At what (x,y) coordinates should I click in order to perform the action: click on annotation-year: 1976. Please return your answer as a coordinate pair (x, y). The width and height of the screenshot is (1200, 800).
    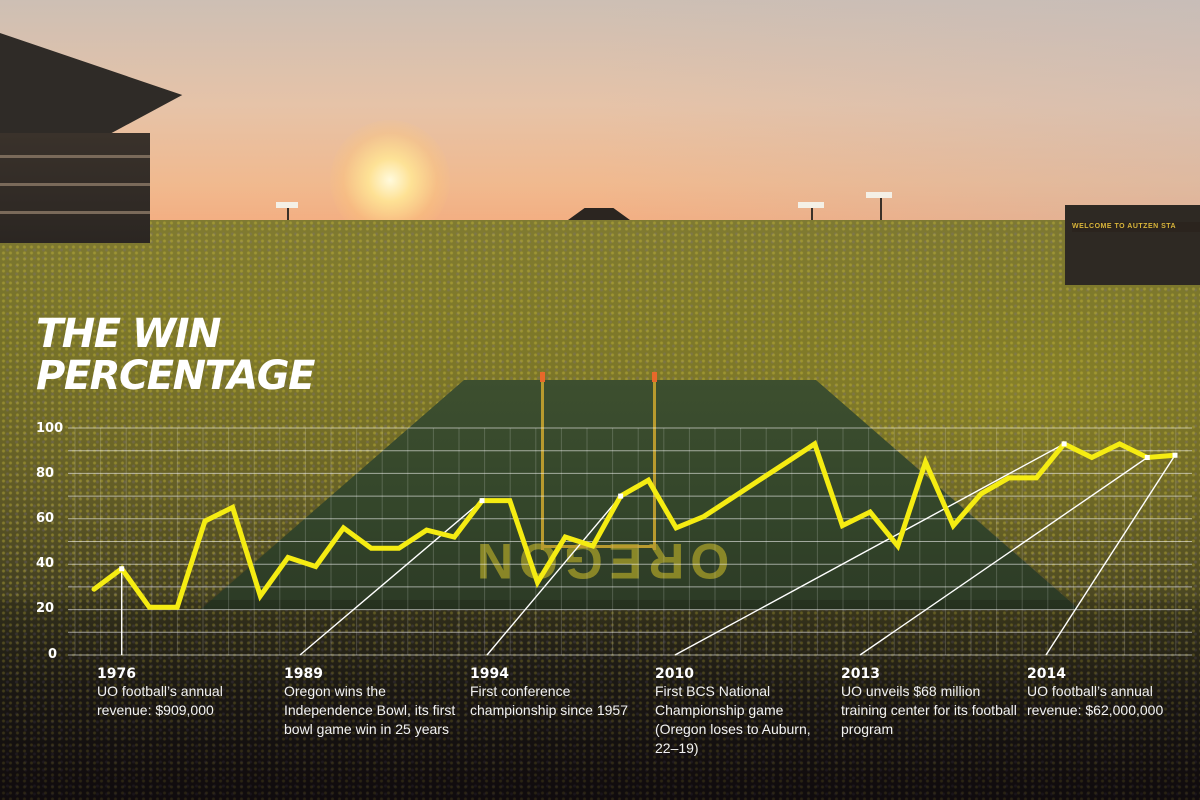
    Looking at the image, I should click on (116, 674).